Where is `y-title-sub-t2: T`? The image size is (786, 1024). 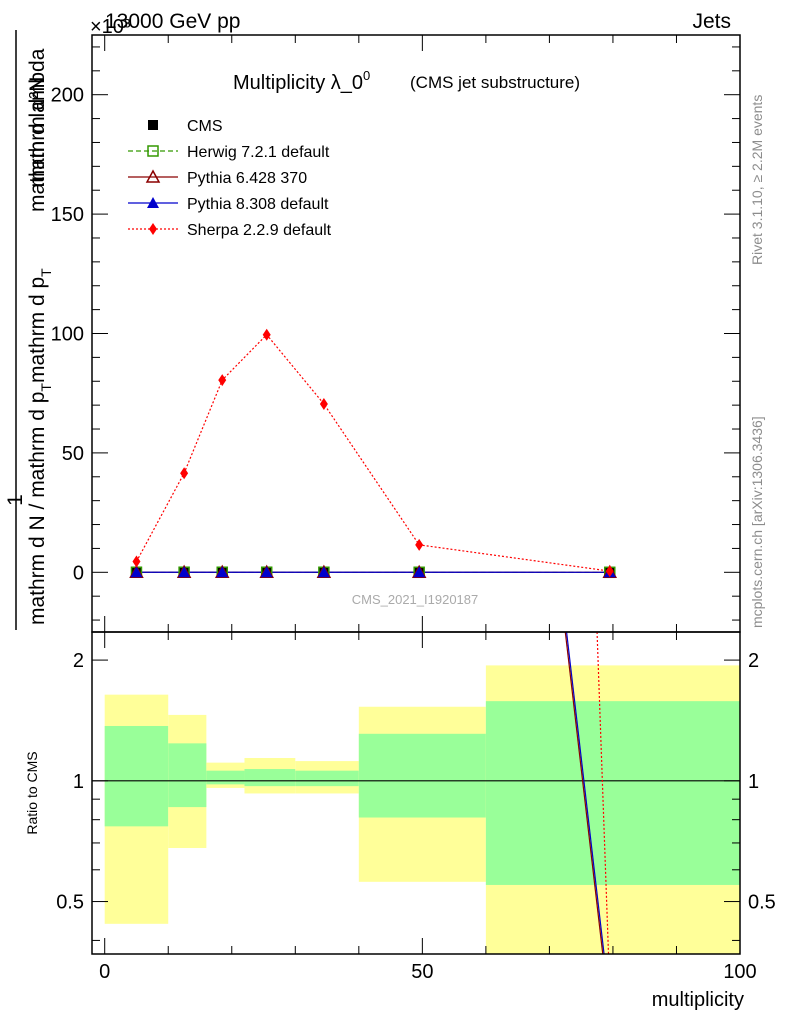
y-title-sub-t2: T is located at coordinates (46, 272).